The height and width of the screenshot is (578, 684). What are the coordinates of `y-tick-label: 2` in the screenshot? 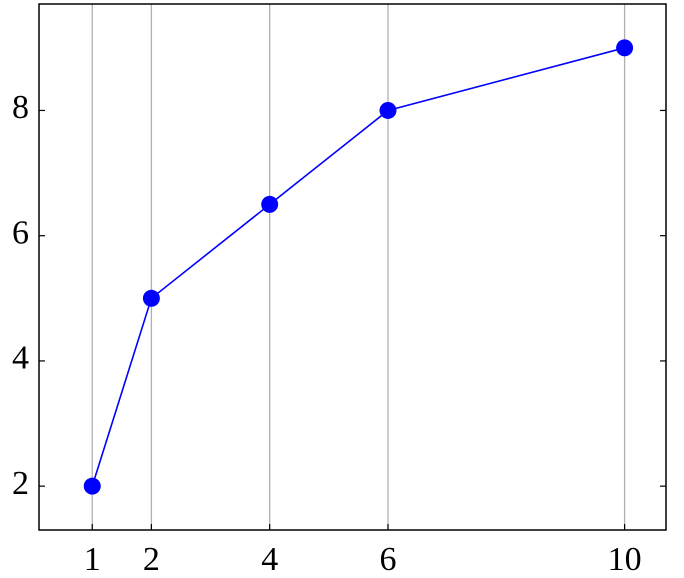 It's located at (20, 483).